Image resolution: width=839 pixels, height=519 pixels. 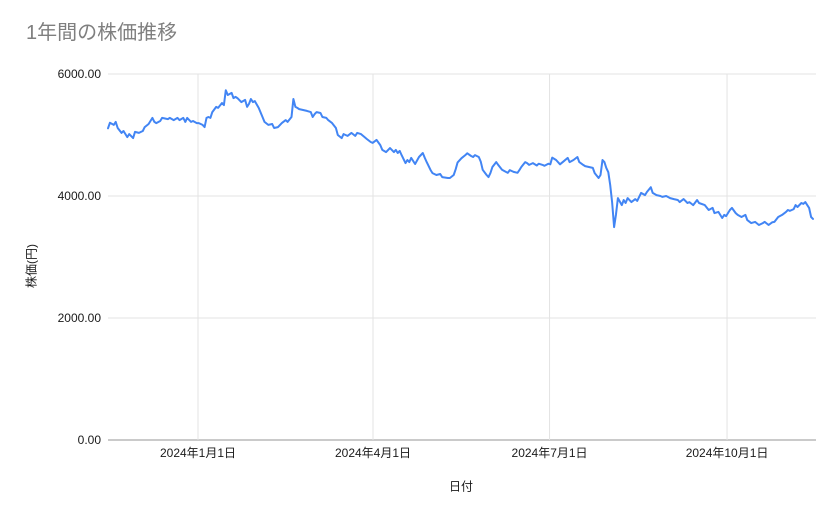 I want to click on x-tick-label: 2024年1月1日, so click(x=198, y=453).